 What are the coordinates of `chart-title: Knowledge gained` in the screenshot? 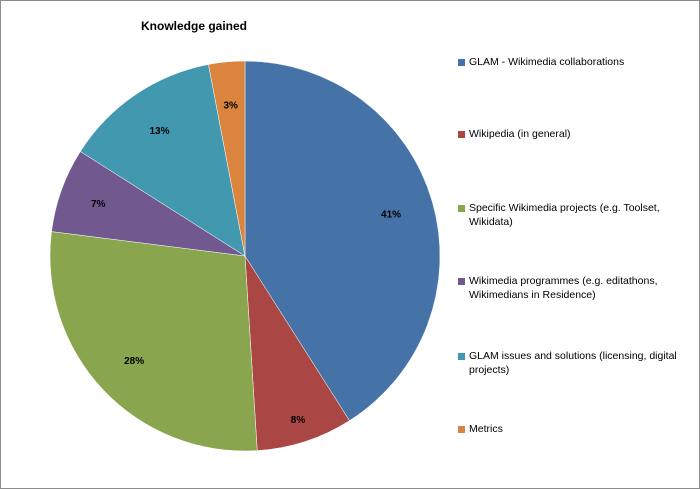 It's located at (194, 26).